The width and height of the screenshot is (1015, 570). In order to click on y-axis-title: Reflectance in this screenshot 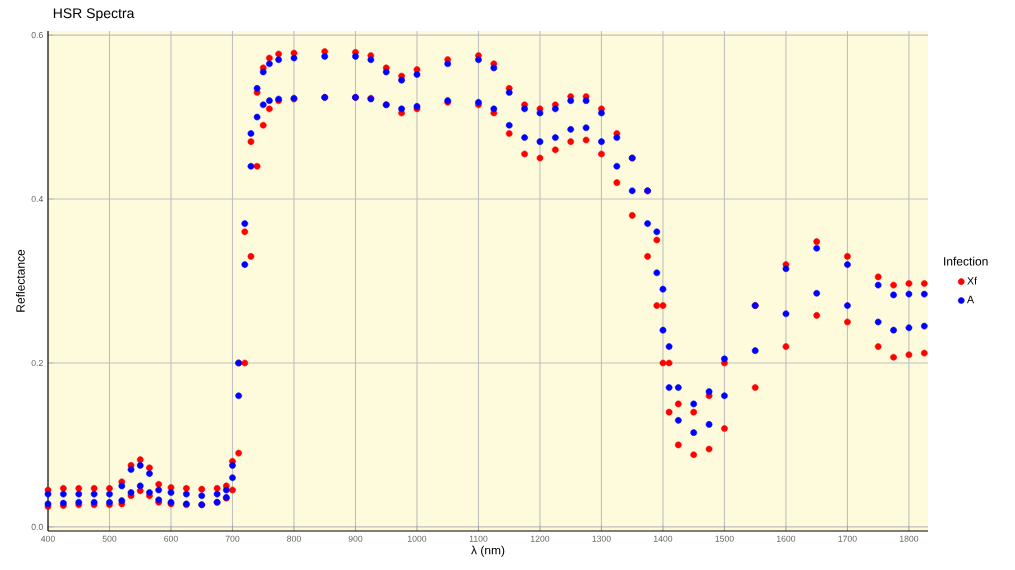, I will do `click(20, 280)`.